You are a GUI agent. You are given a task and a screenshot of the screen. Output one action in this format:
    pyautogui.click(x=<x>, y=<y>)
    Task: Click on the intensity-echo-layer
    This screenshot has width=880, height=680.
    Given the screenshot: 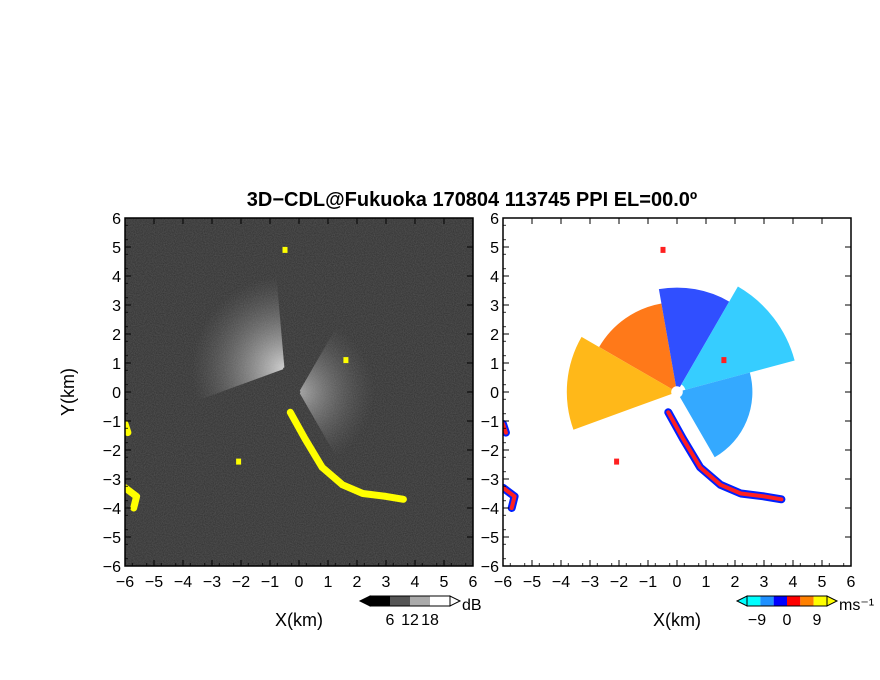 What is the action you would take?
    pyautogui.click(x=283, y=367)
    